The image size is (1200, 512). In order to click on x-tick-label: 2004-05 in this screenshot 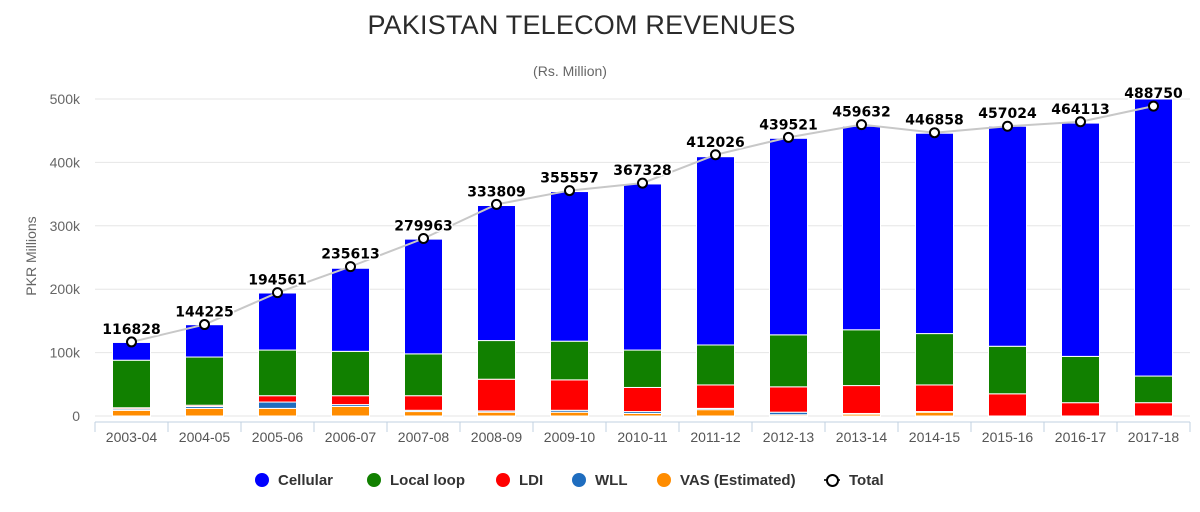, I will do `click(205, 437)`.